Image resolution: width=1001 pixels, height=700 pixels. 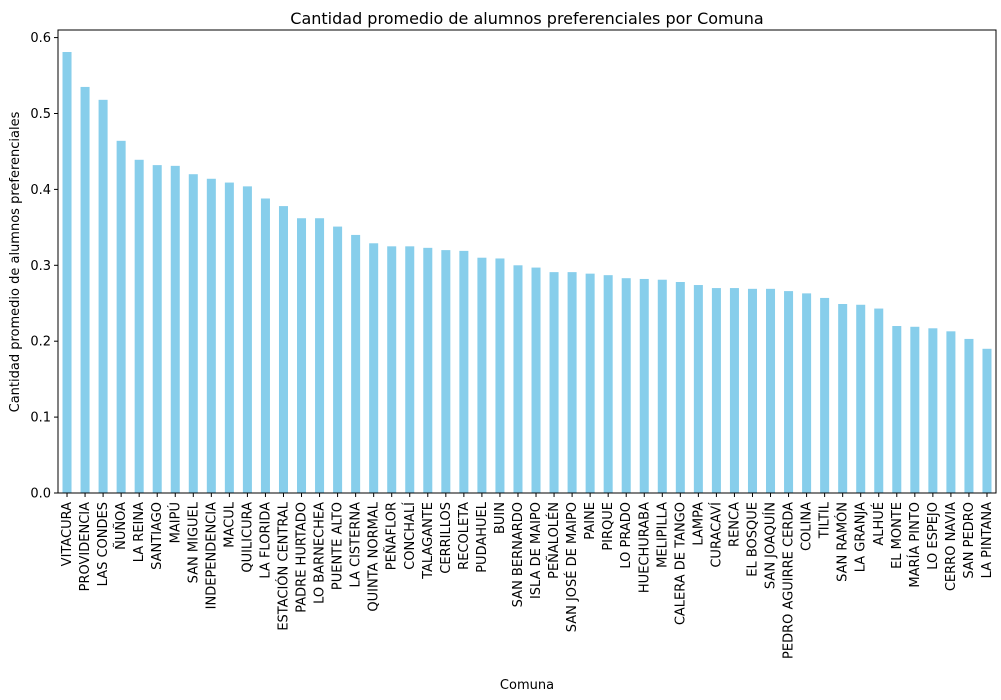 What do you see at coordinates (157, 536) in the screenshot?
I see `x-tick-label-5: SANTIAGO` at bounding box center [157, 536].